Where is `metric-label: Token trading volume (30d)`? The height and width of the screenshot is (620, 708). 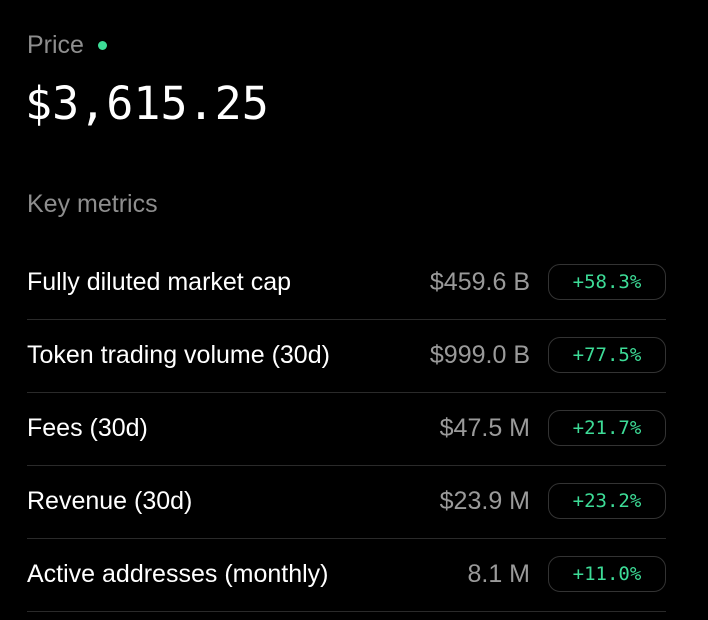
metric-label: Token trading volume (30d) is located at coordinates (178, 355).